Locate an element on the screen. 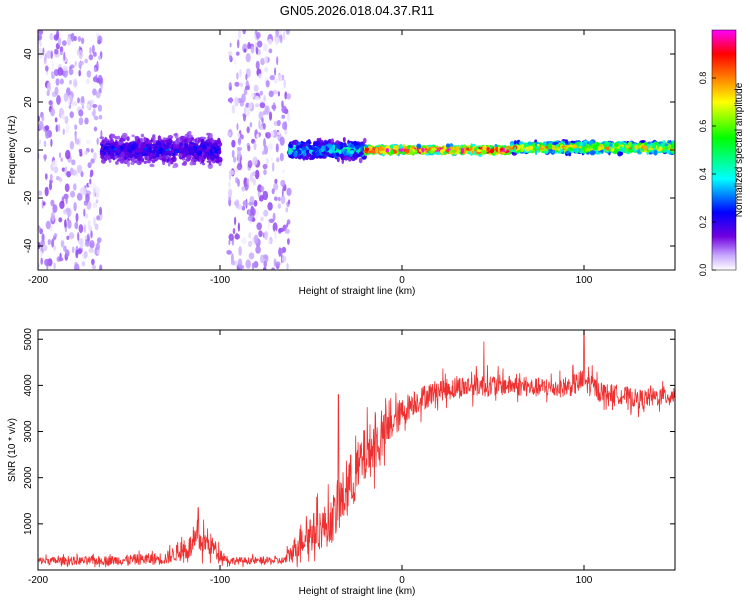 This screenshot has width=750, height=600. spectrogram-y-tick-label: 20 is located at coordinates (28, 102).